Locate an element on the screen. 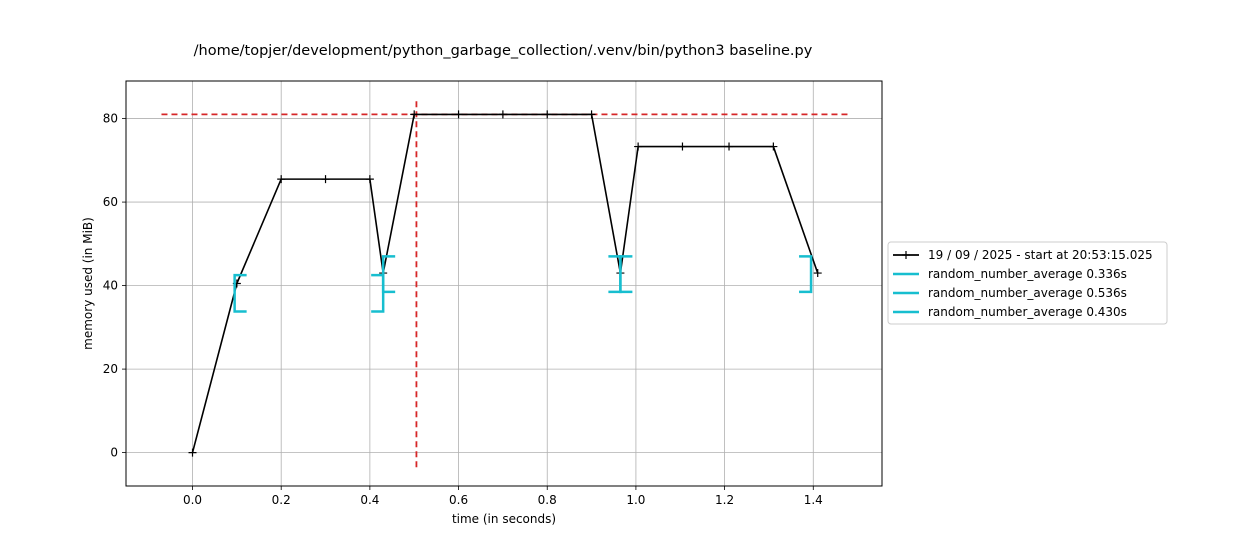 This screenshot has width=1260, height=540. x-tick-label: 0.0 is located at coordinates (192, 500).